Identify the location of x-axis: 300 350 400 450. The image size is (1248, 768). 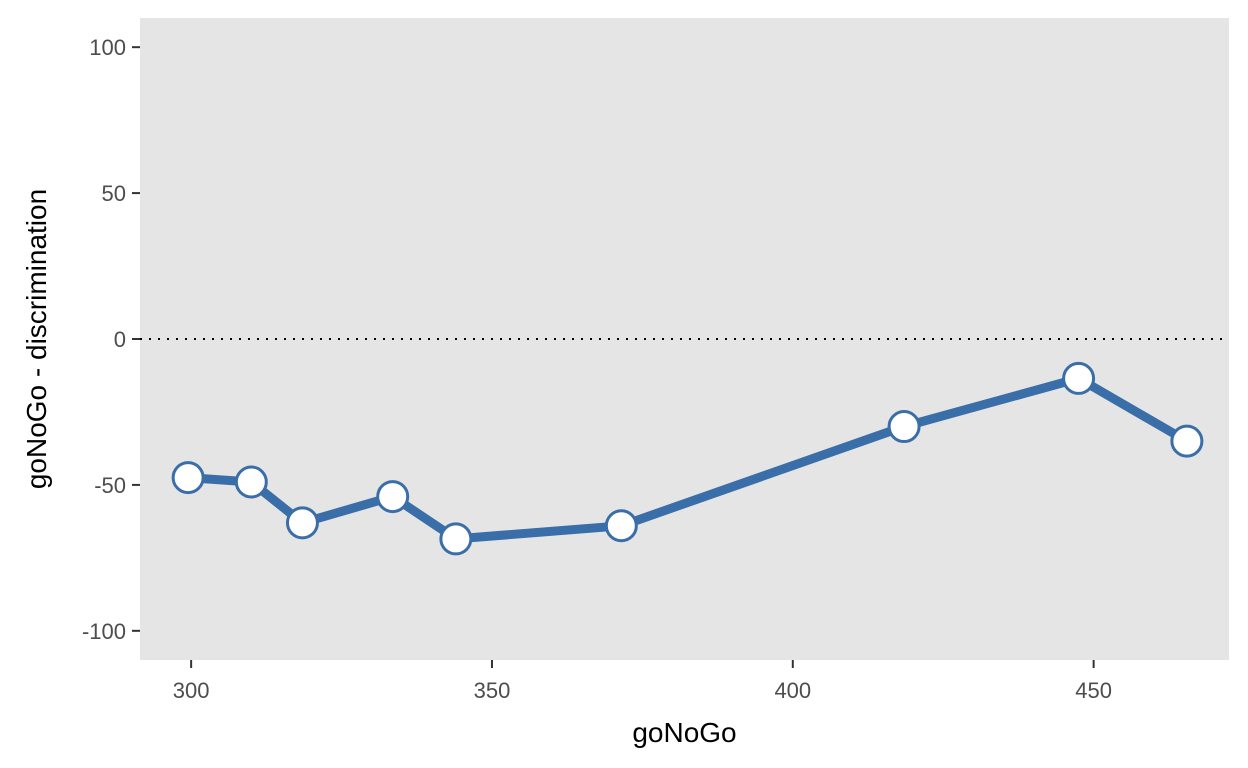
(642, 681).